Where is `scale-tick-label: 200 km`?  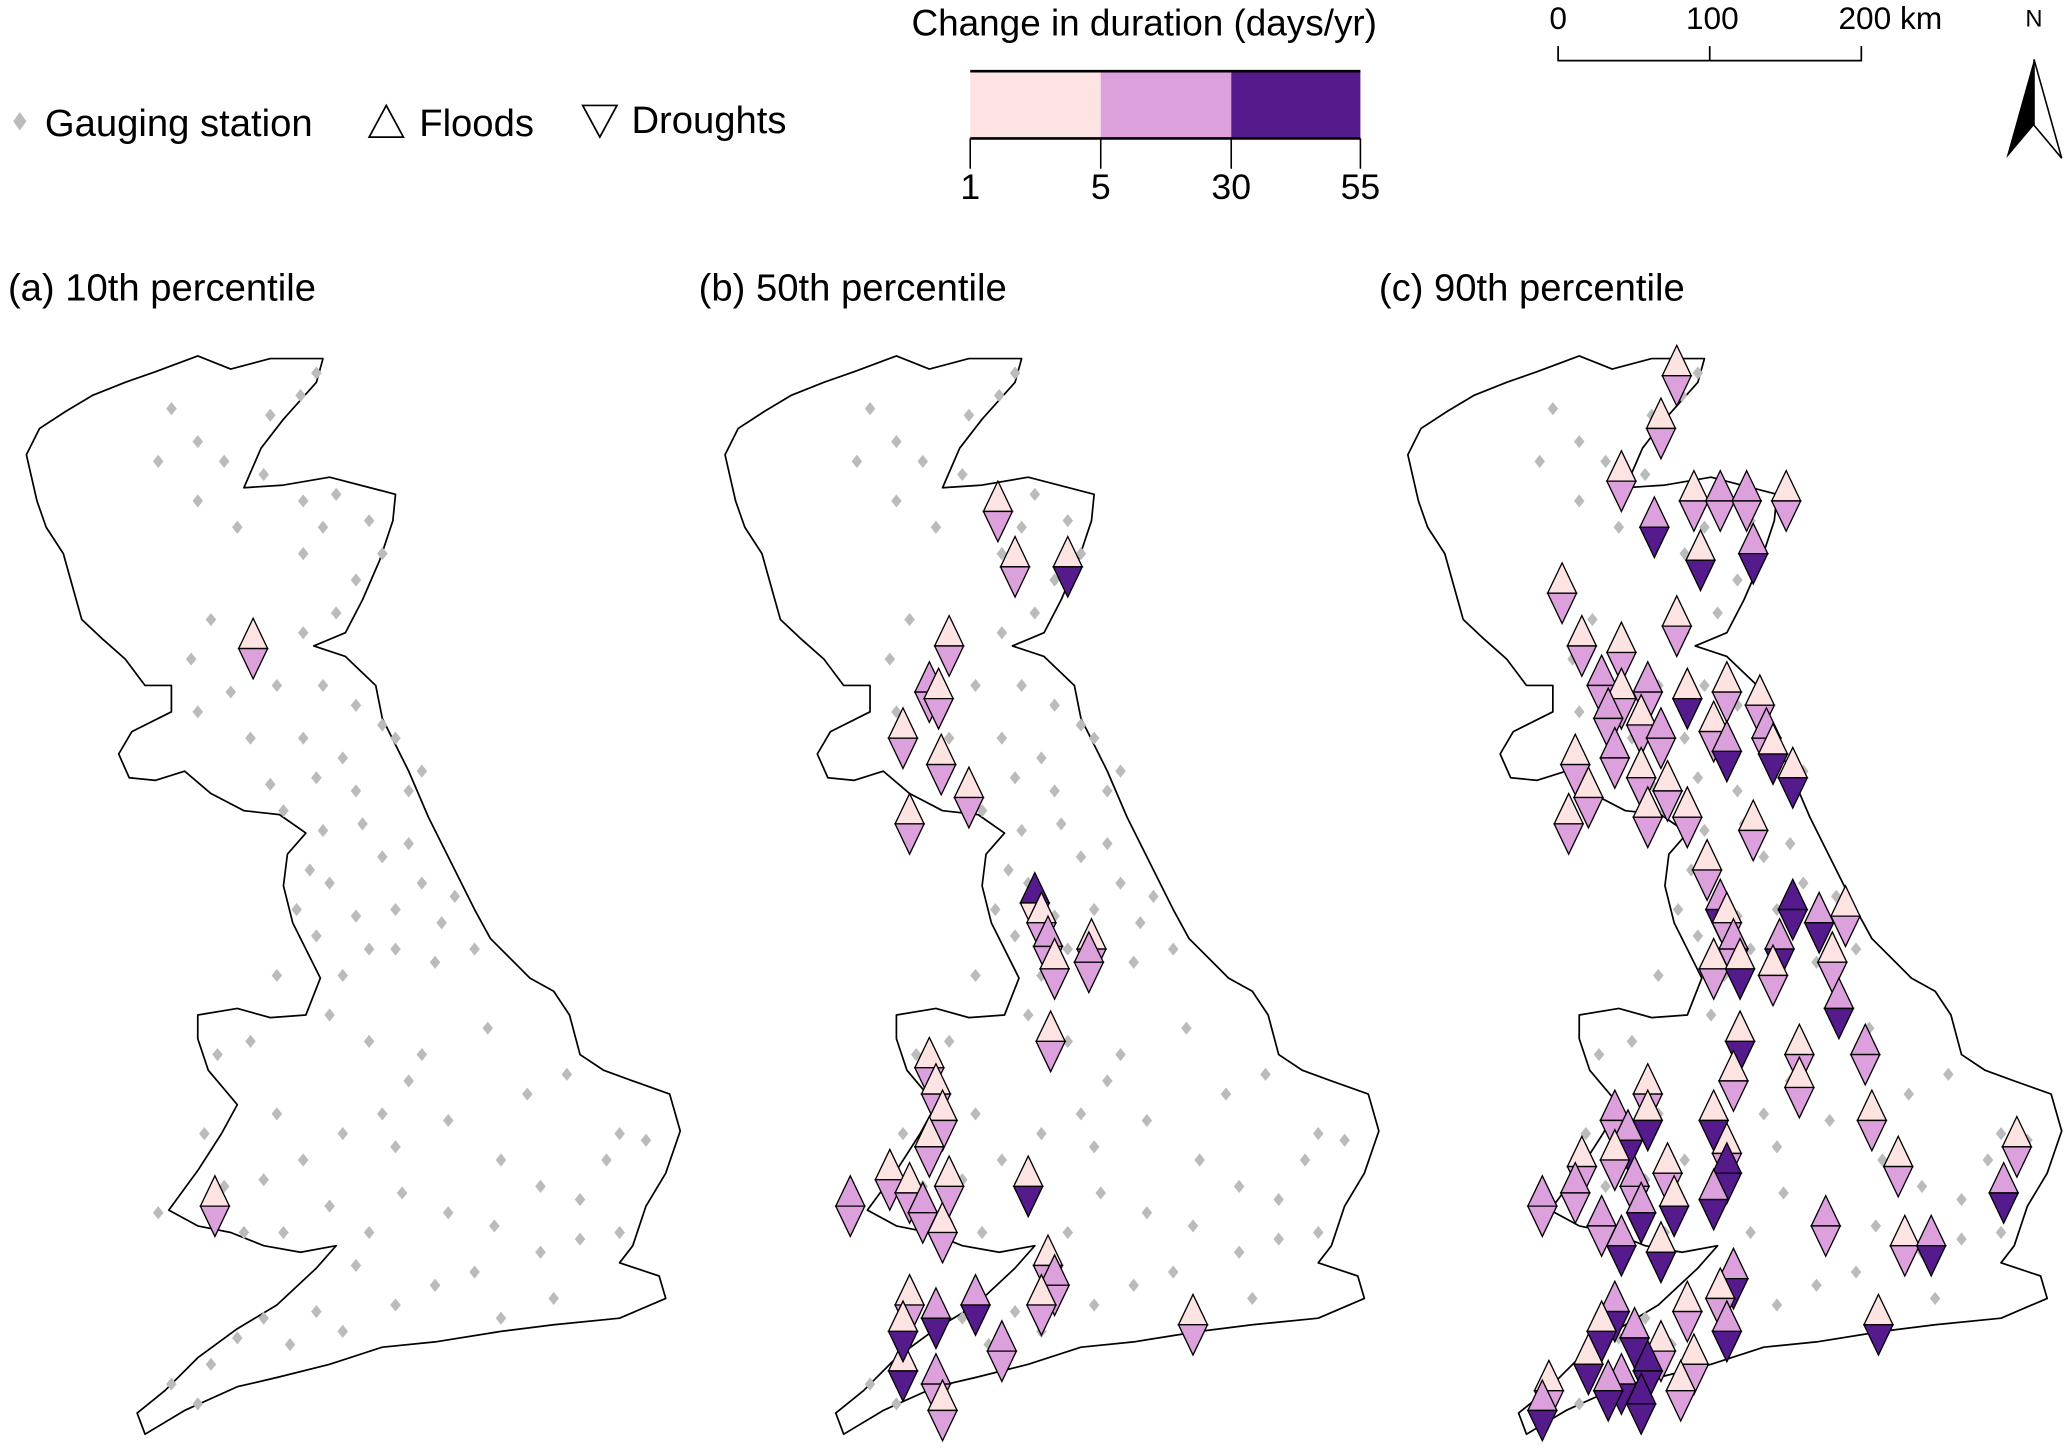 scale-tick-label: 200 km is located at coordinates (1890, 18).